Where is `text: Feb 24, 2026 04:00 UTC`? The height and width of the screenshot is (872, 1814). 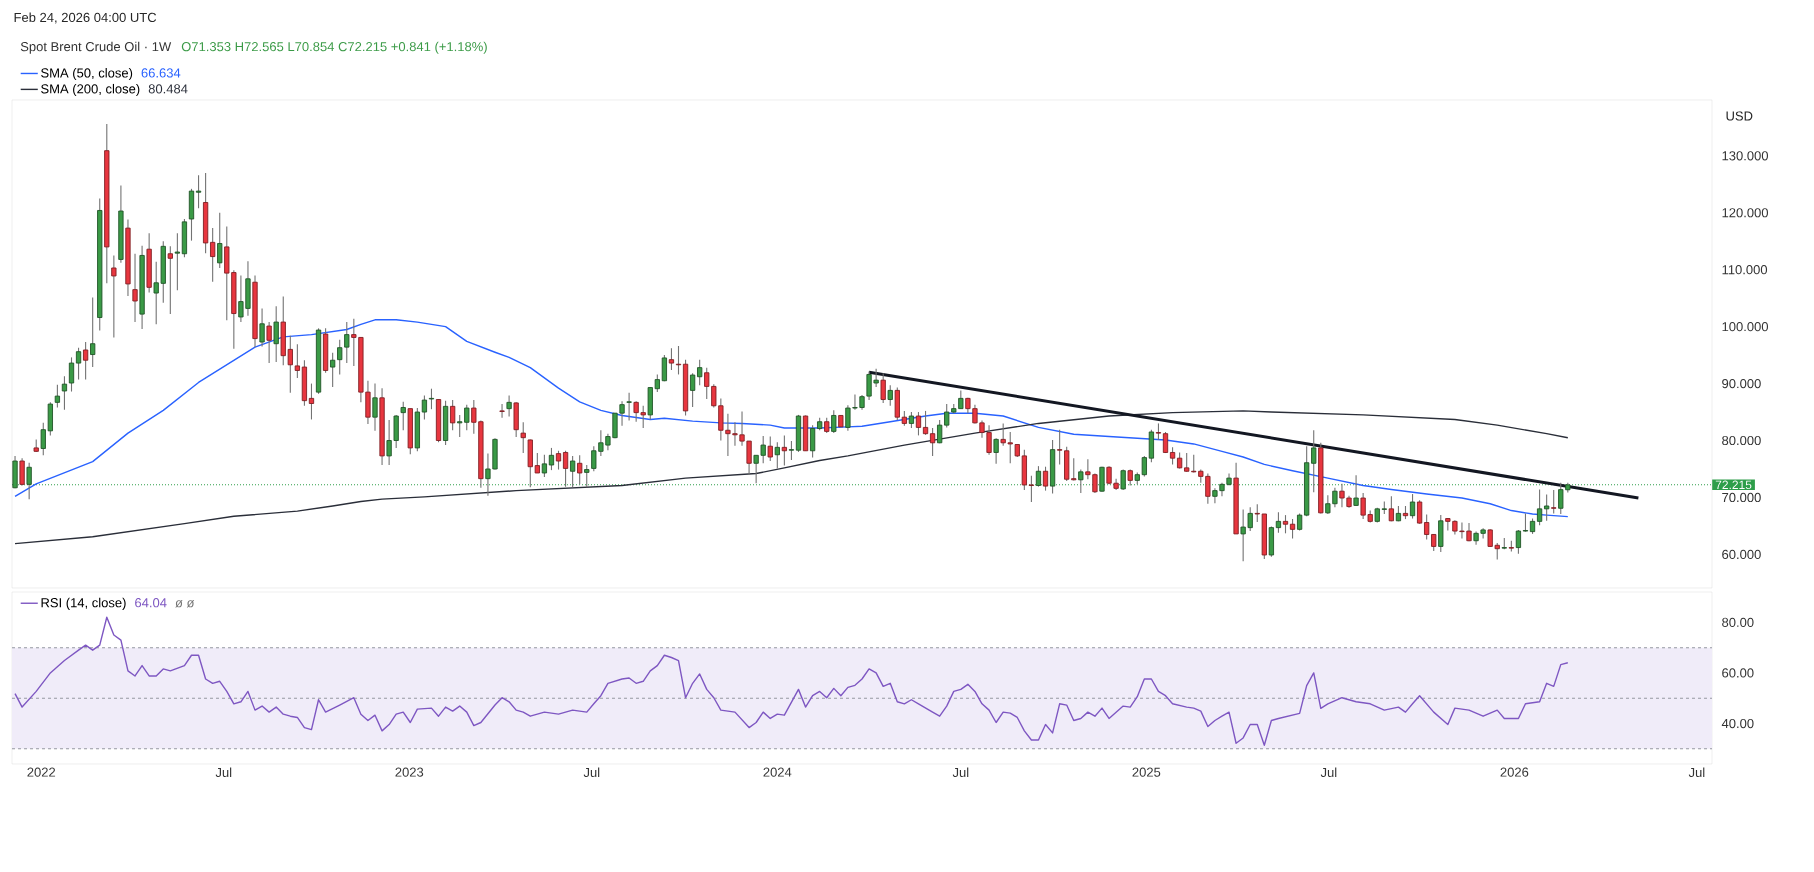
text: Feb 24, 2026 04:00 UTC is located at coordinates (85, 18).